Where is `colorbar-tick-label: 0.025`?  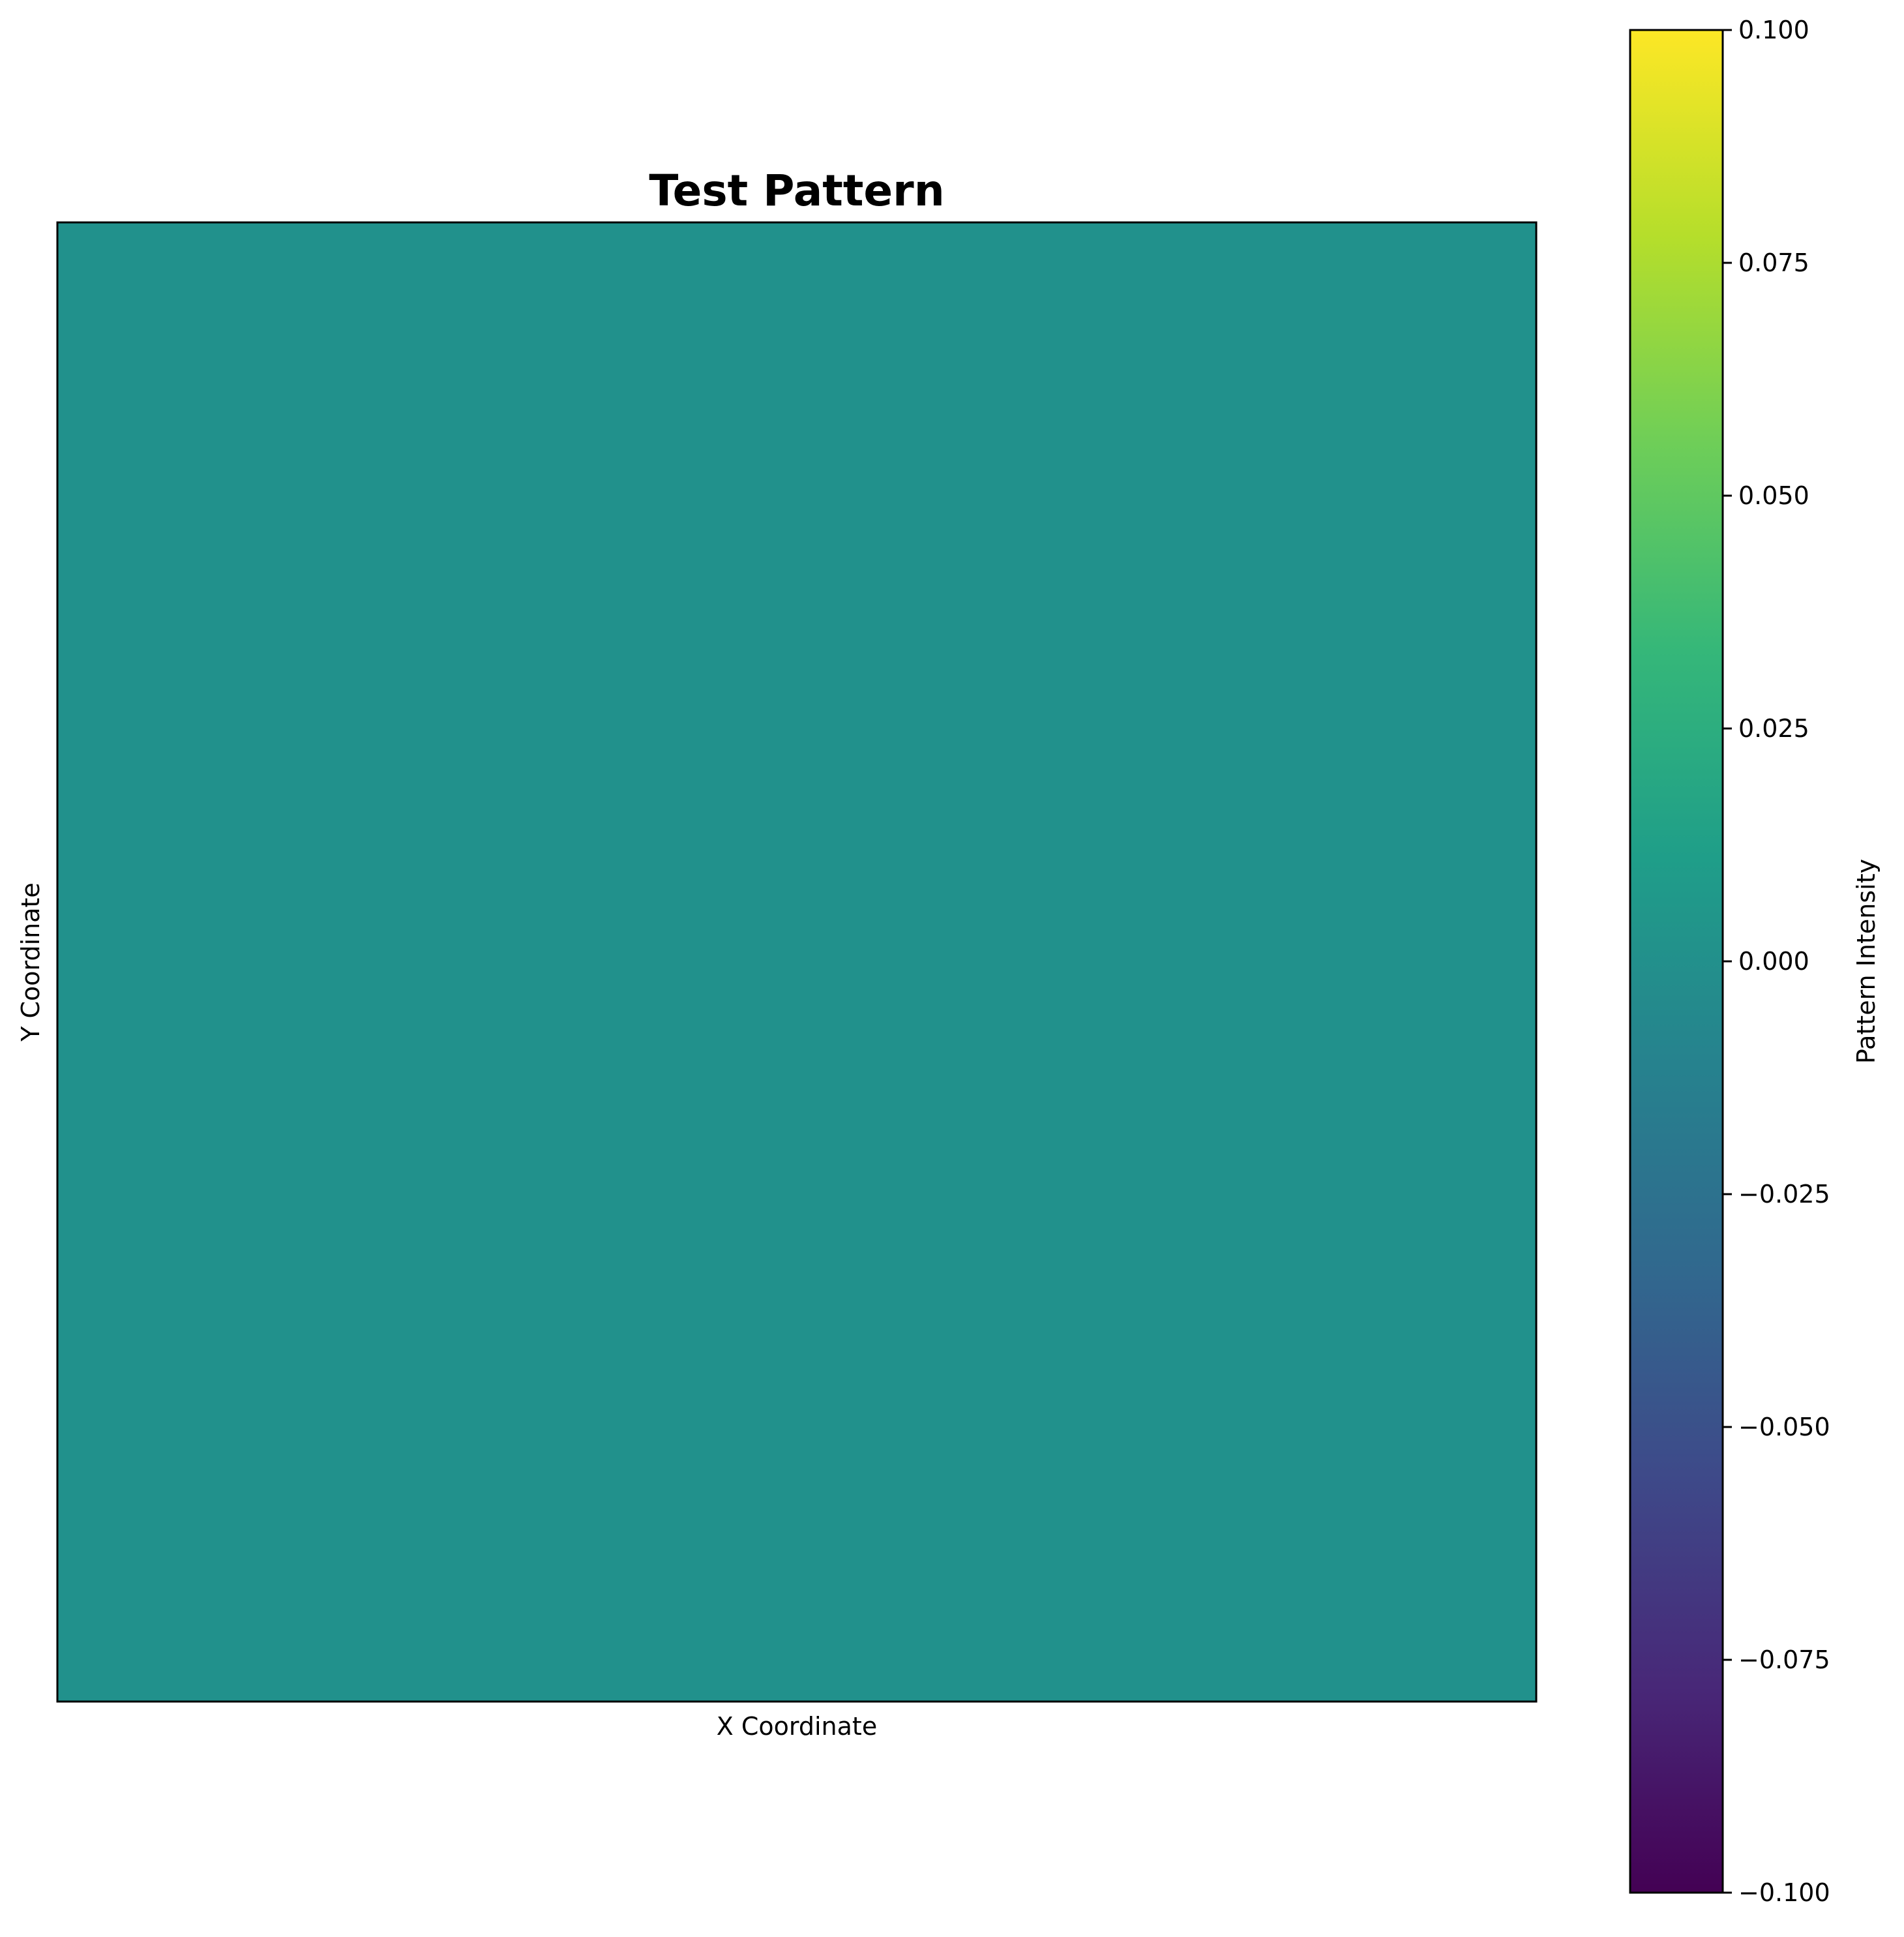 colorbar-tick-label: 0.025 is located at coordinates (1773, 728).